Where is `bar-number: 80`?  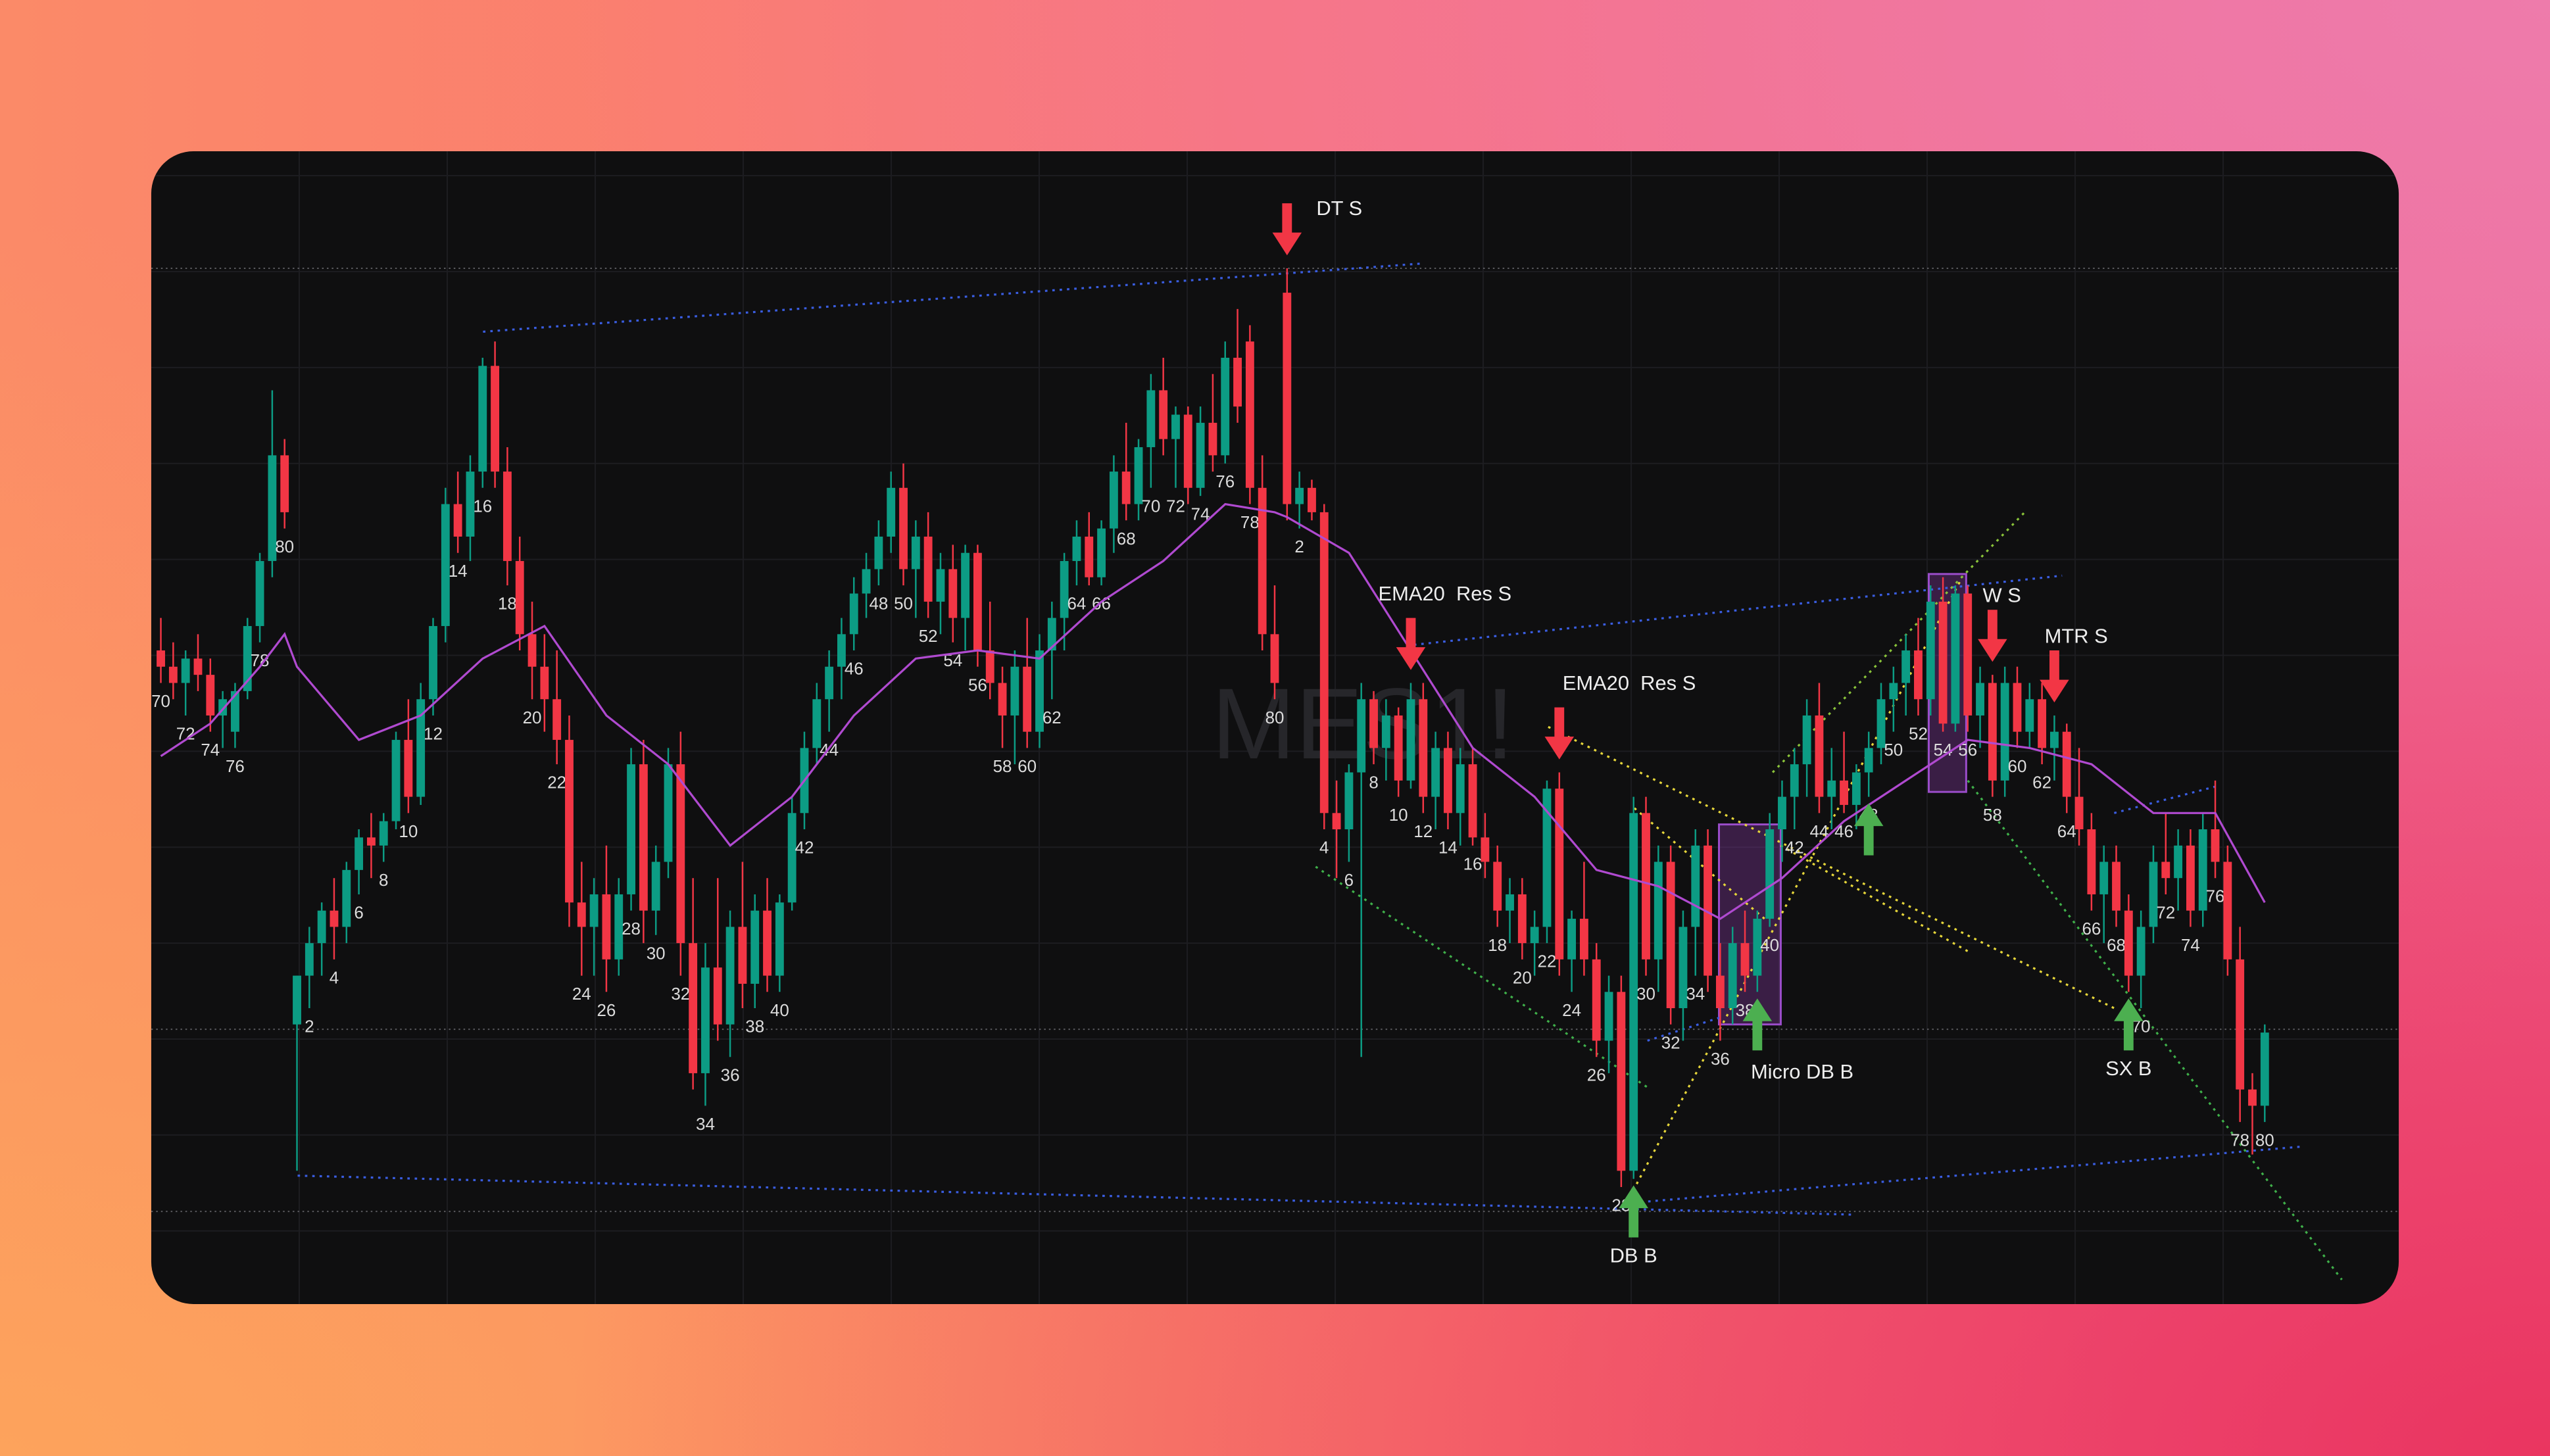
bar-number: 80 is located at coordinates (1275, 717).